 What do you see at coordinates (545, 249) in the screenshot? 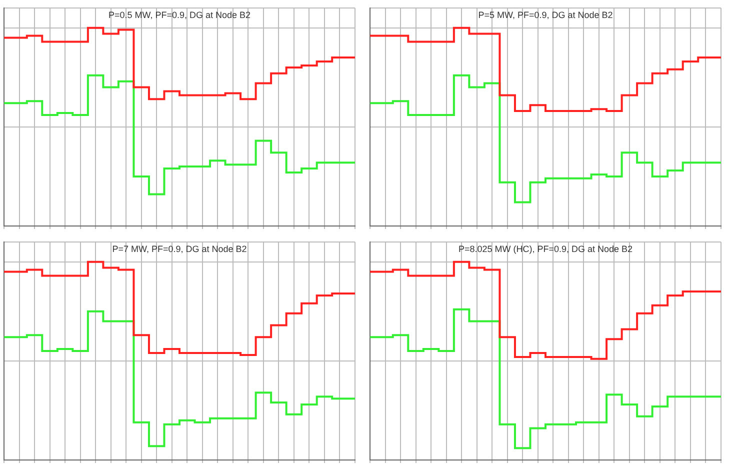
I see `chart-title: P=8.025 MW (HC), PF=0.9, DG at Node B2` at bounding box center [545, 249].